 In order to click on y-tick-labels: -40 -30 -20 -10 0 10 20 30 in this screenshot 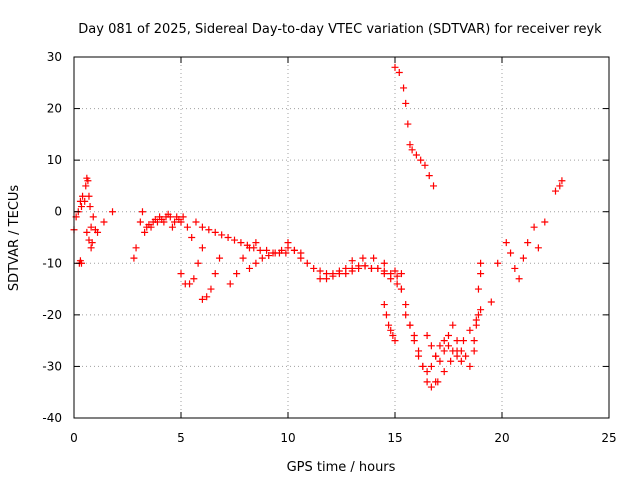, I will do `click(52, 237)`.